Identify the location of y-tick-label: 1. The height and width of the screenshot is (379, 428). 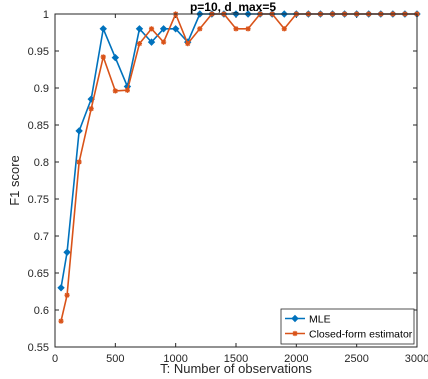
(46, 15).